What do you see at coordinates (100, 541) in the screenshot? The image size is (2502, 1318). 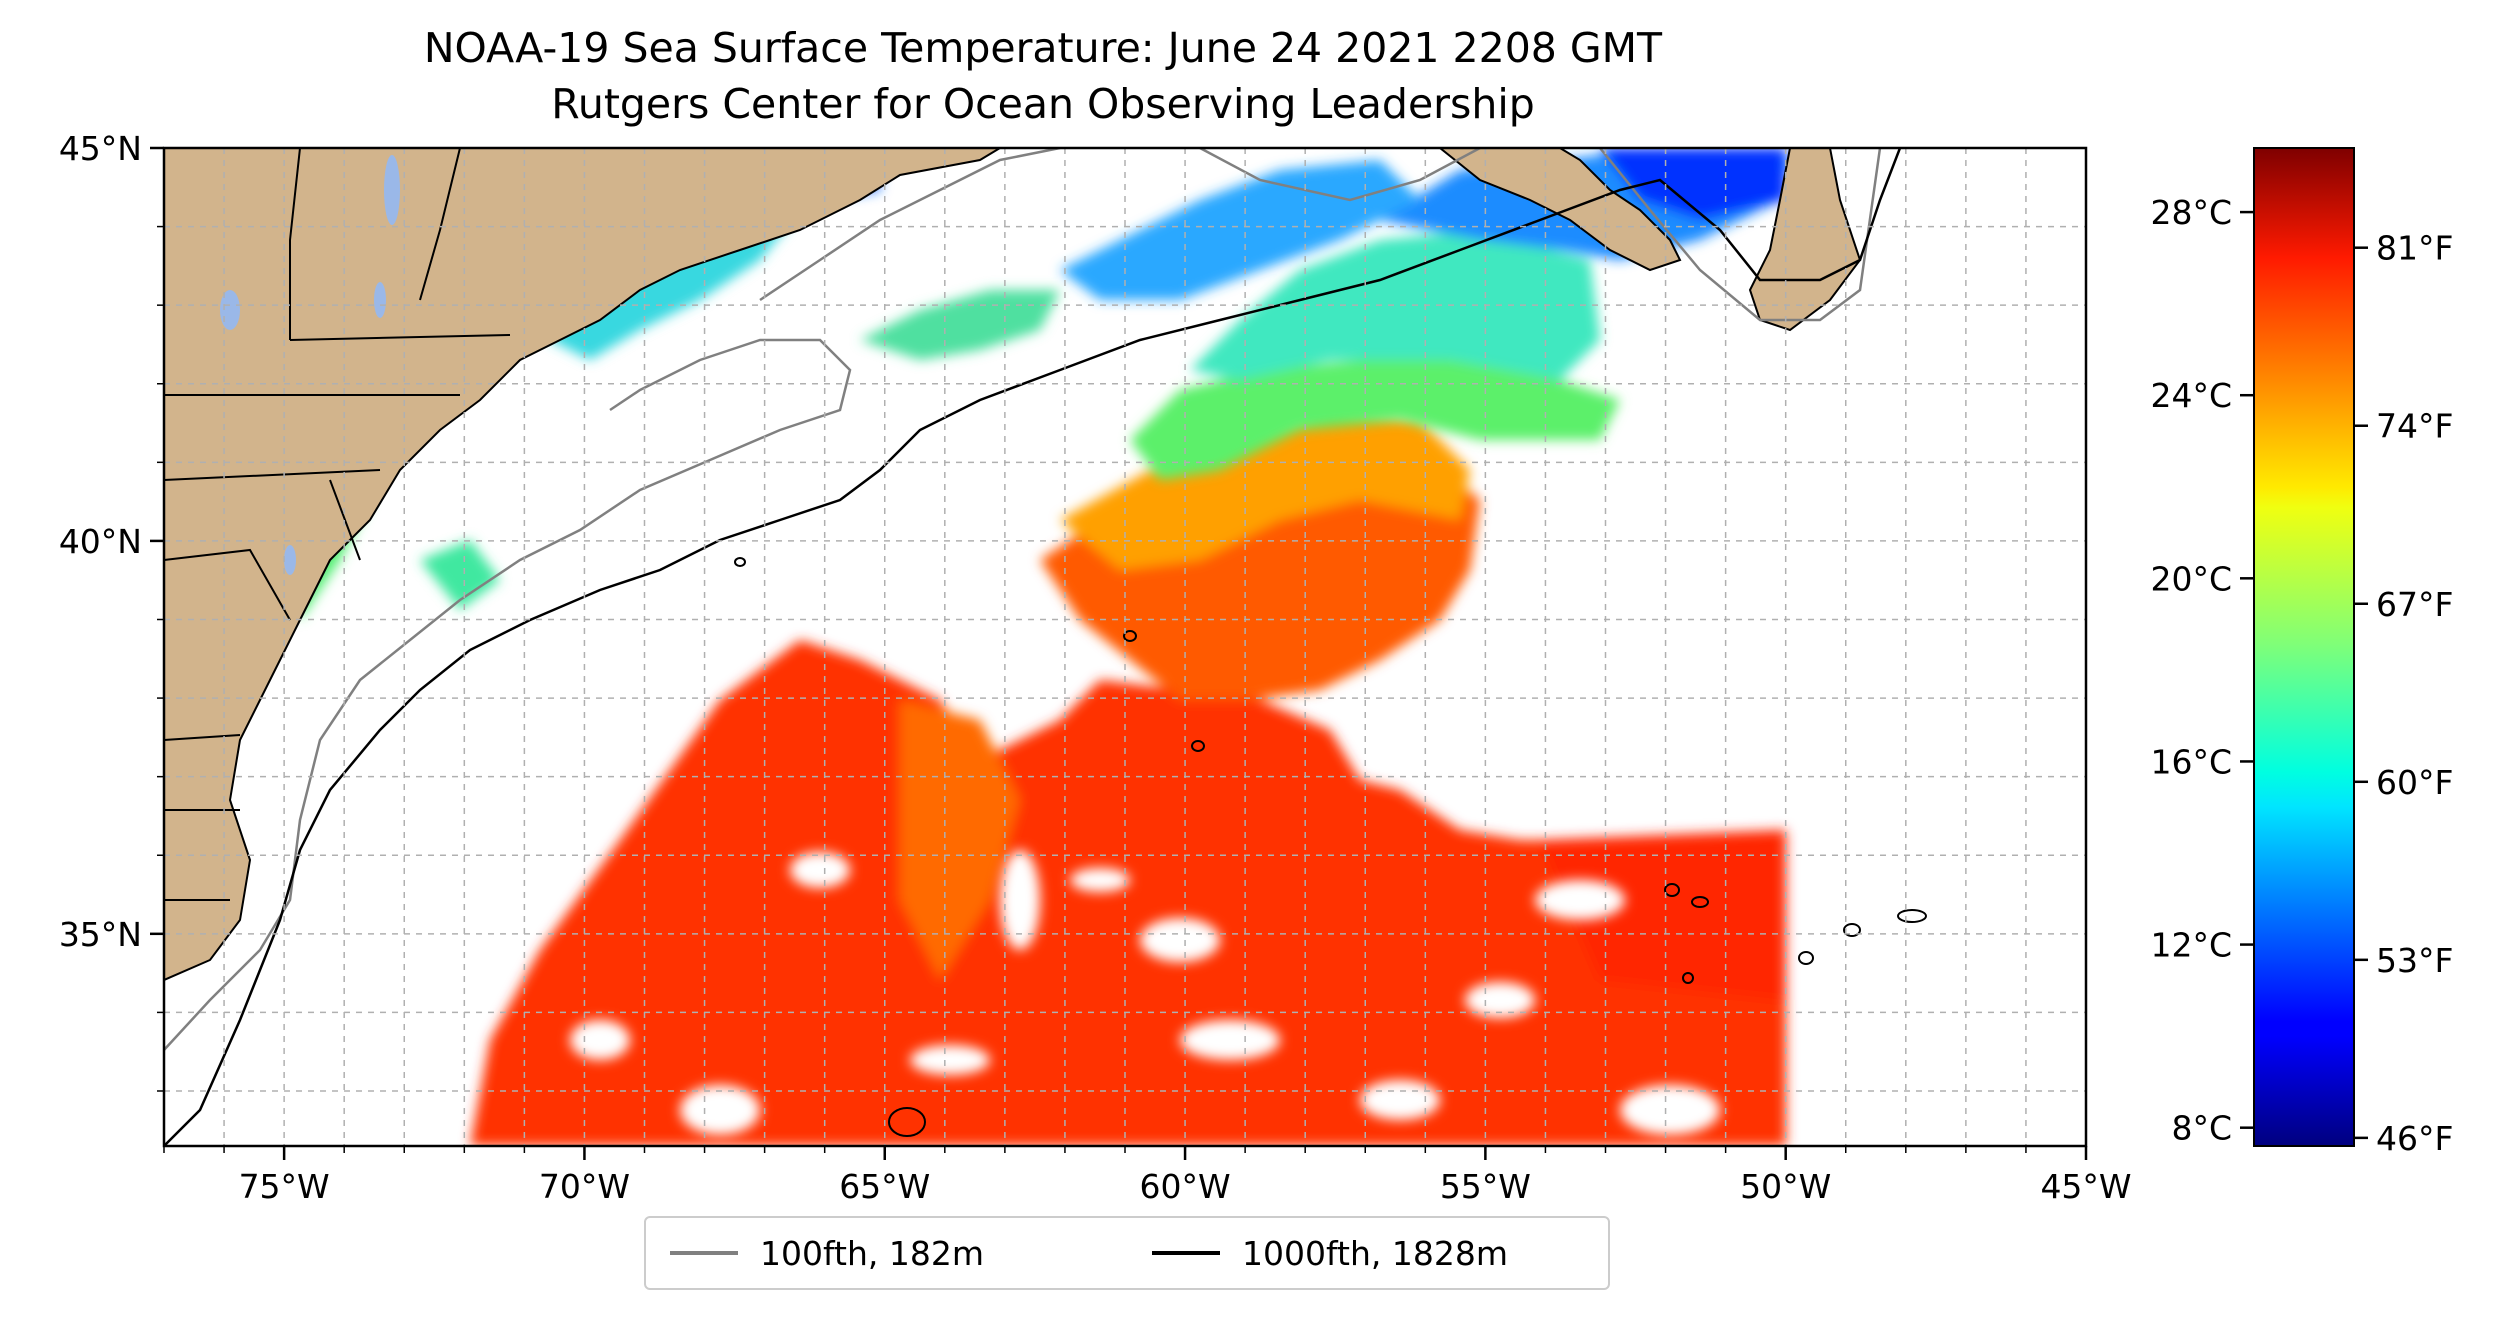 I see `lat-tick-label: 40°N` at bounding box center [100, 541].